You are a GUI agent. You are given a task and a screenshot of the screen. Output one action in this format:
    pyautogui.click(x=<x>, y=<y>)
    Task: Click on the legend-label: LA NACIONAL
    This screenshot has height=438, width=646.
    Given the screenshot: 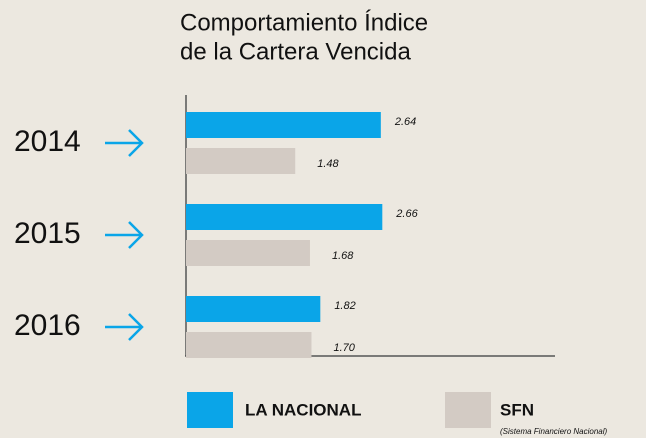 What is the action you would take?
    pyautogui.click(x=303, y=409)
    